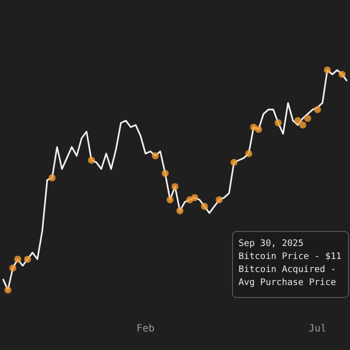 This screenshot has width=350, height=350. Describe the element at coordinates (145, 329) in the screenshot. I see `x-tick-label: Feb` at that location.